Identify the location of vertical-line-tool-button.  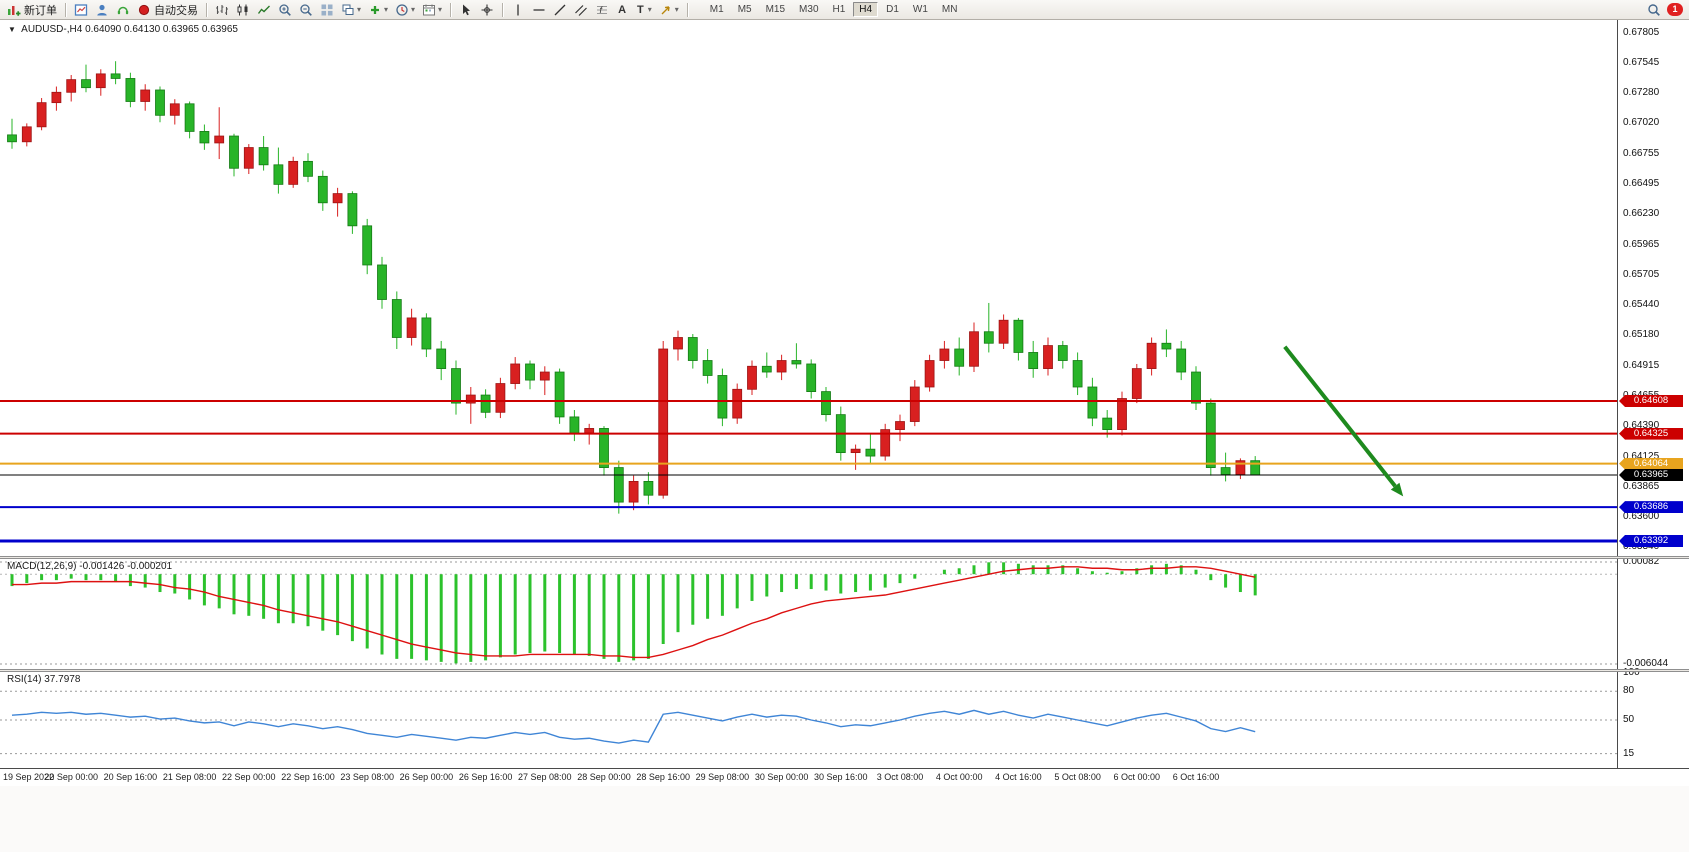
(518, 10).